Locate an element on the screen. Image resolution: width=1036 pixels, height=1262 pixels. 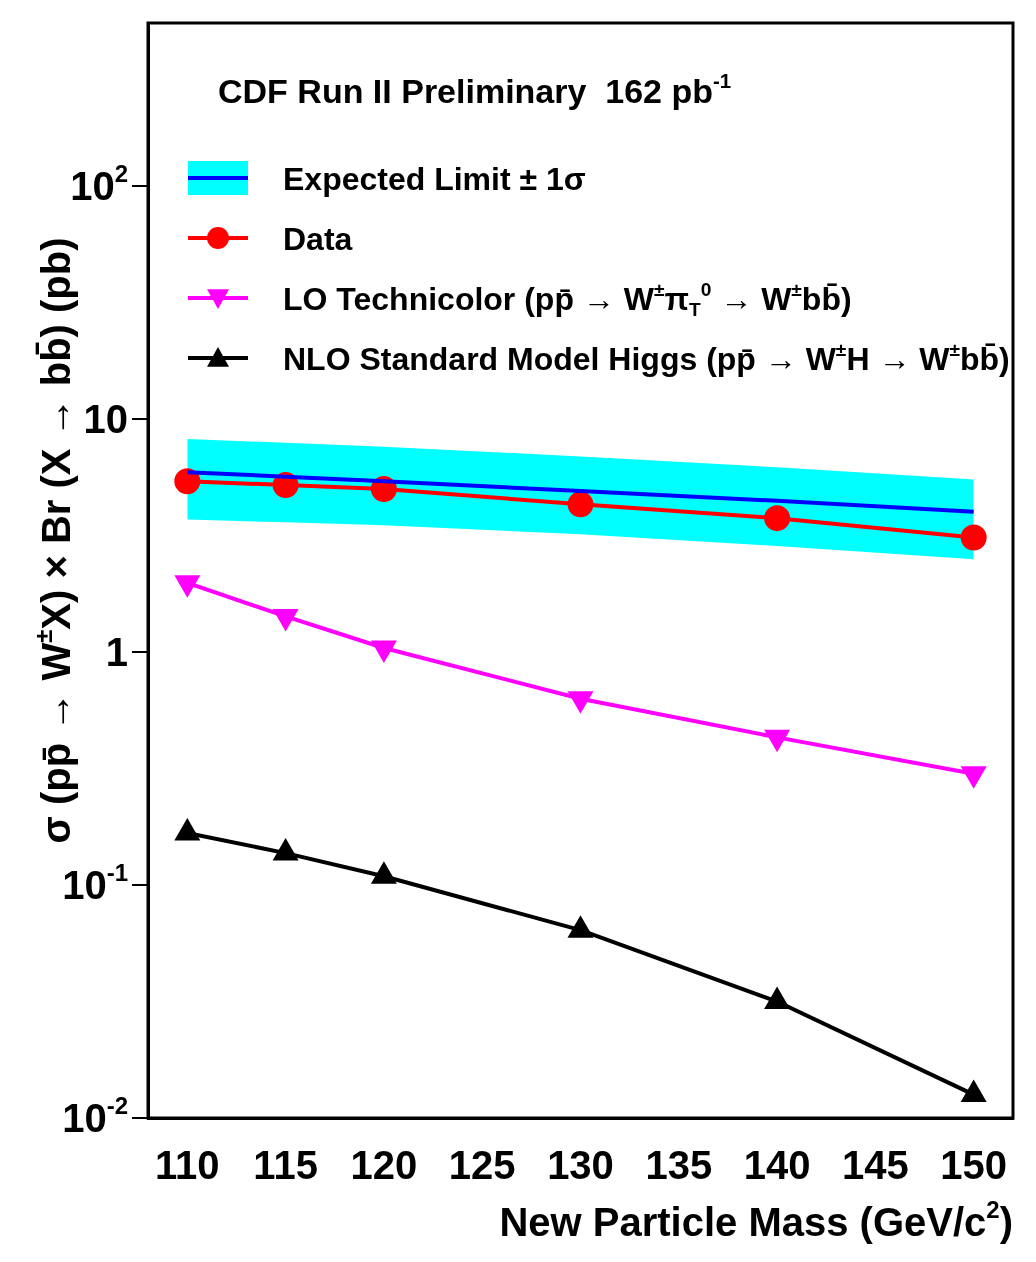
x-tick-label: 150 is located at coordinates (974, 1165).